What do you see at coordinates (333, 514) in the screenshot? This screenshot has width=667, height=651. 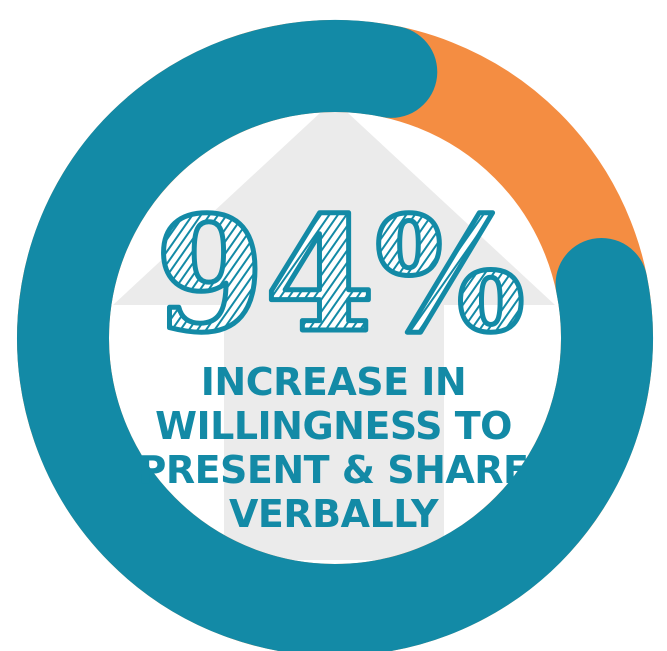 I see `caption-line-4: VERBALLY` at bounding box center [333, 514].